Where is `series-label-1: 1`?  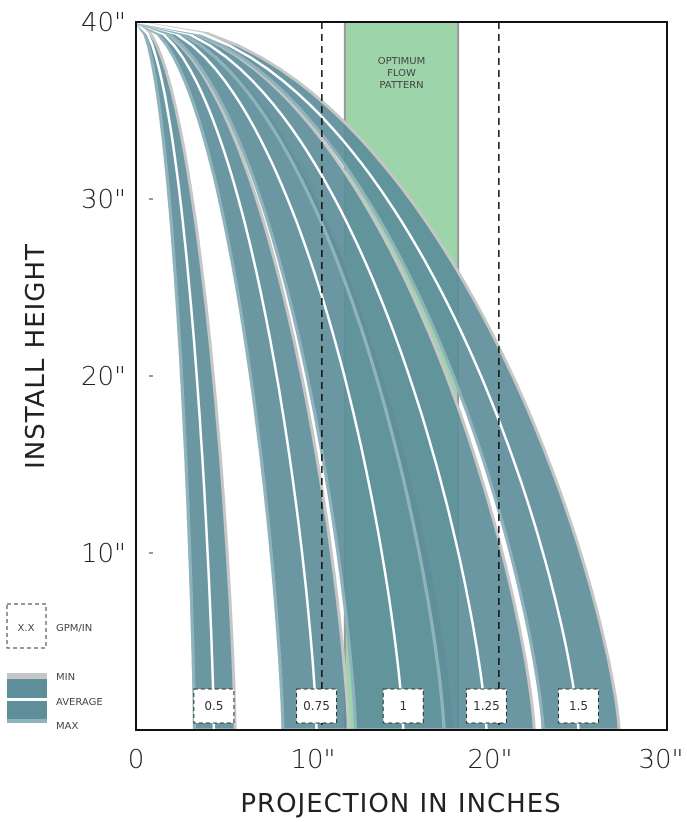 series-label-1: 1 is located at coordinates (403, 706).